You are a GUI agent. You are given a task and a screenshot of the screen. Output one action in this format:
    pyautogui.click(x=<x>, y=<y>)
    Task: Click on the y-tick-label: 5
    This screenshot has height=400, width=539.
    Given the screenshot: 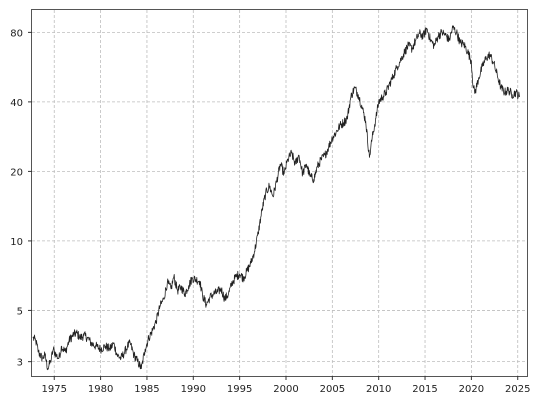 What is the action you would take?
    pyautogui.click(x=20, y=311)
    